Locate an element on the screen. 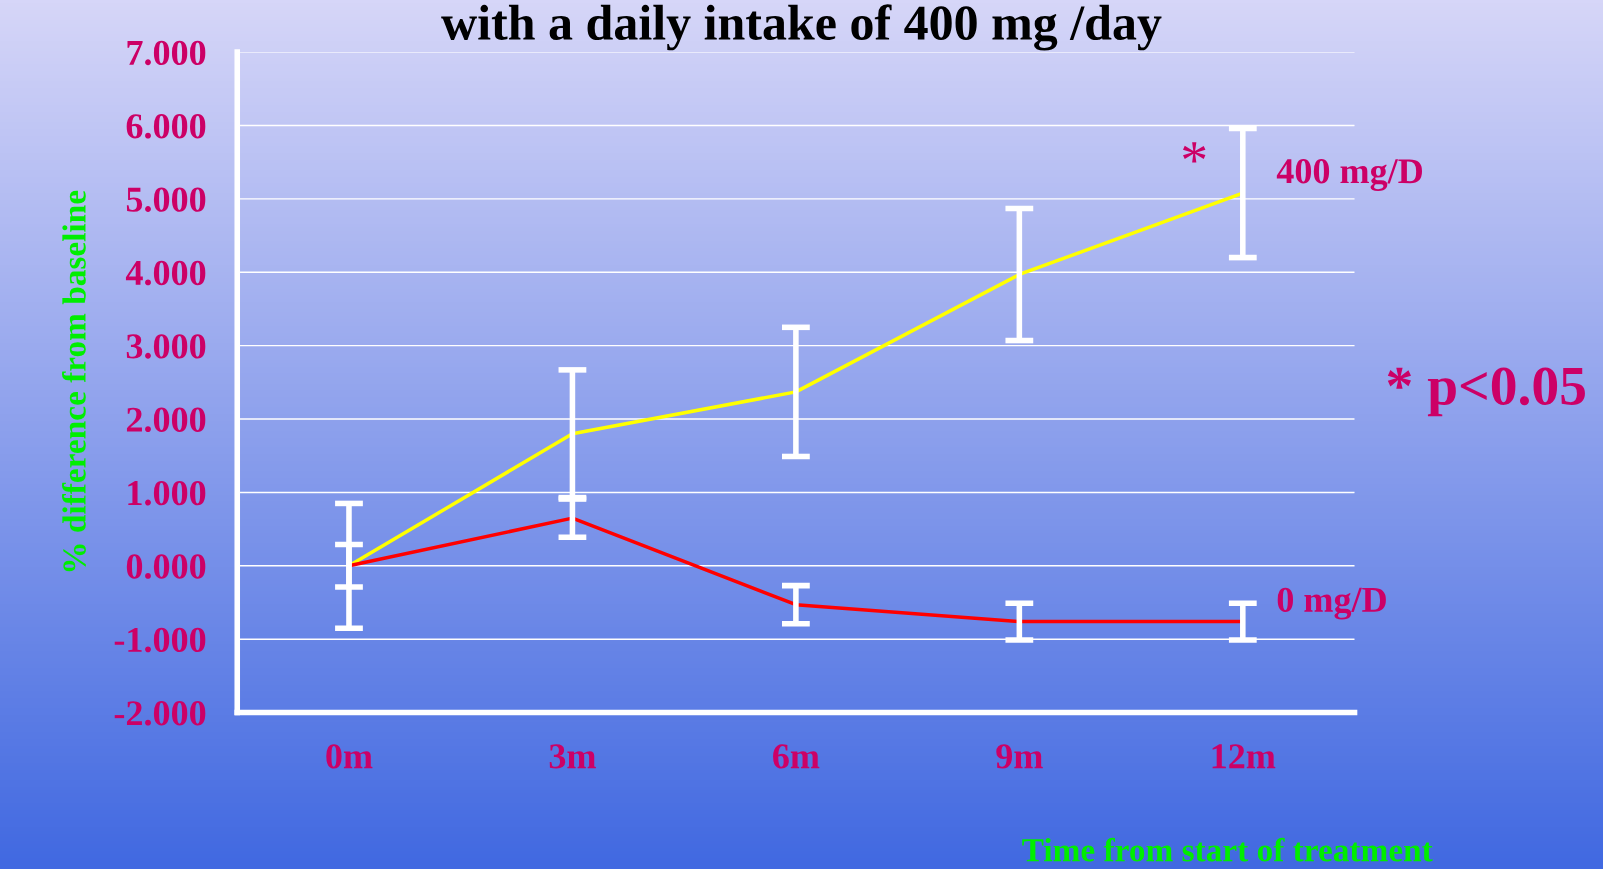 The width and height of the screenshot is (1603, 869). y-tick-label: 7.000 is located at coordinates (166, 53).